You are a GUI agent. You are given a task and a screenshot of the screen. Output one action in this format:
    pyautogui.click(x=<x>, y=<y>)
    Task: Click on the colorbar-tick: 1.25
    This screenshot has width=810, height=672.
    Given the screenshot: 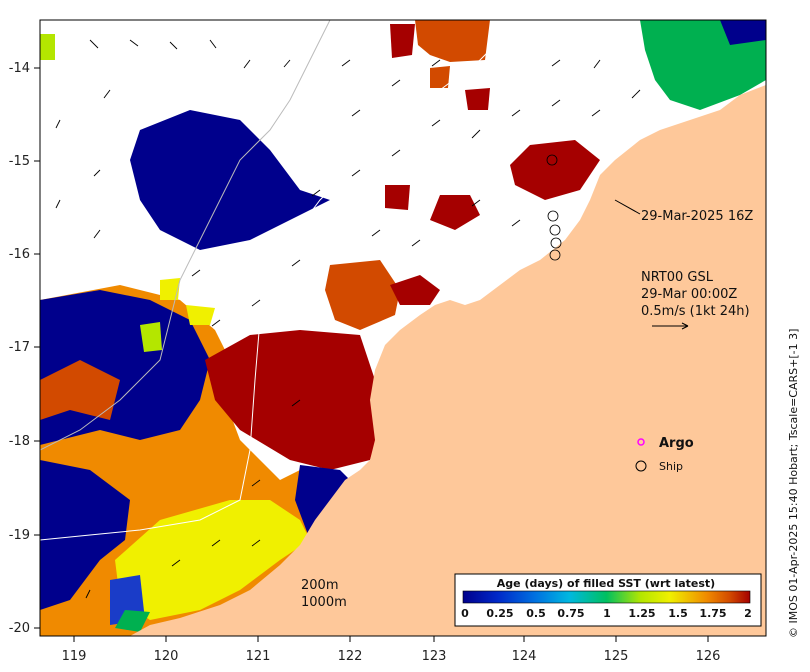 What is the action you would take?
    pyautogui.click(x=641, y=613)
    